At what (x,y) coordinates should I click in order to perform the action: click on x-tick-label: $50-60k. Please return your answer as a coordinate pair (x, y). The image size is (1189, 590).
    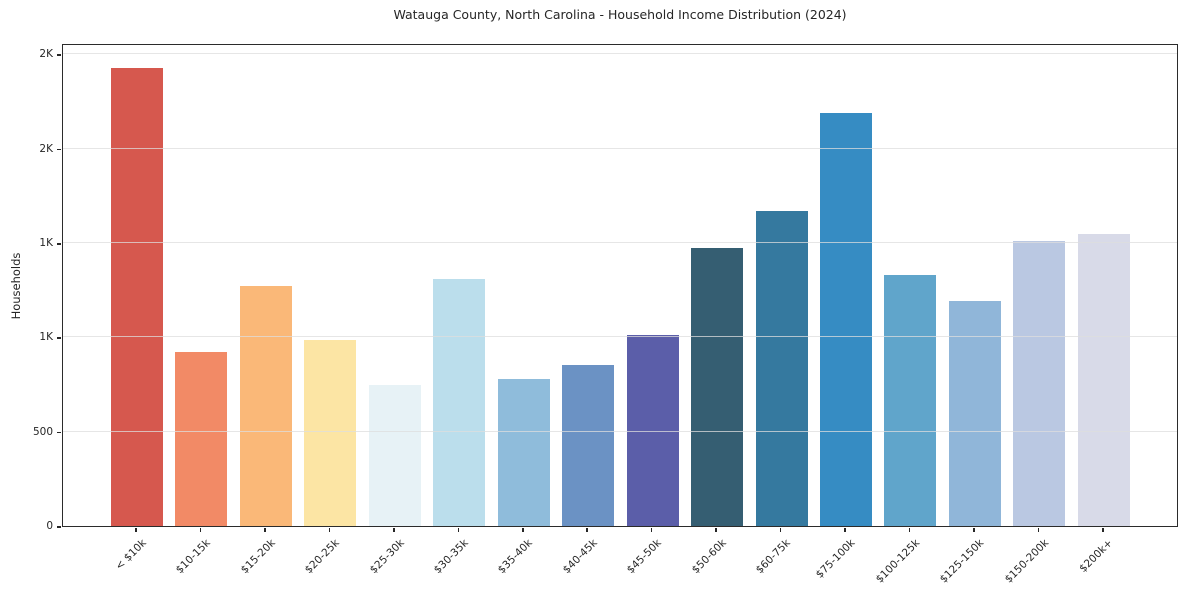
    Looking at the image, I should click on (709, 557).